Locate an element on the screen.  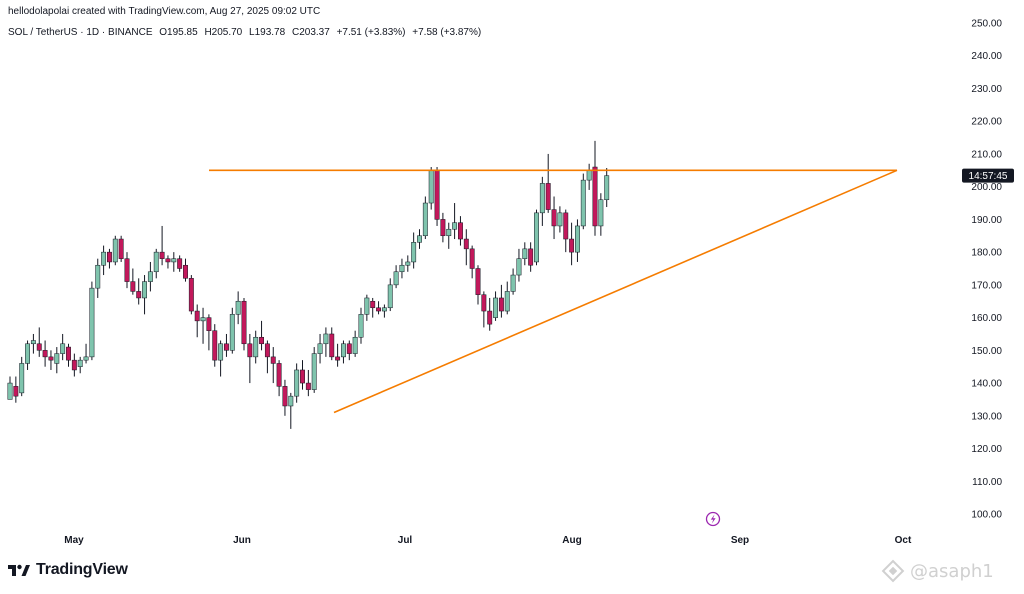
symbol-label: SOL / TetherUS · 1D · BINANCE is located at coordinates (80, 32).